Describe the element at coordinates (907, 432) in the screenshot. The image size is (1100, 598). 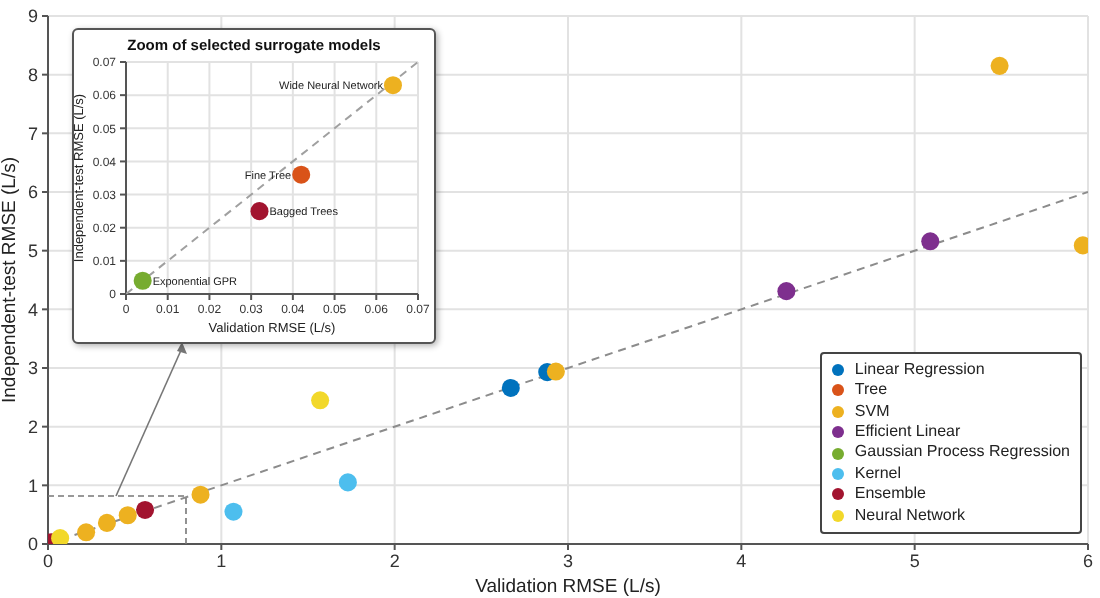
I see `legend-label: Efficient Linear` at that location.